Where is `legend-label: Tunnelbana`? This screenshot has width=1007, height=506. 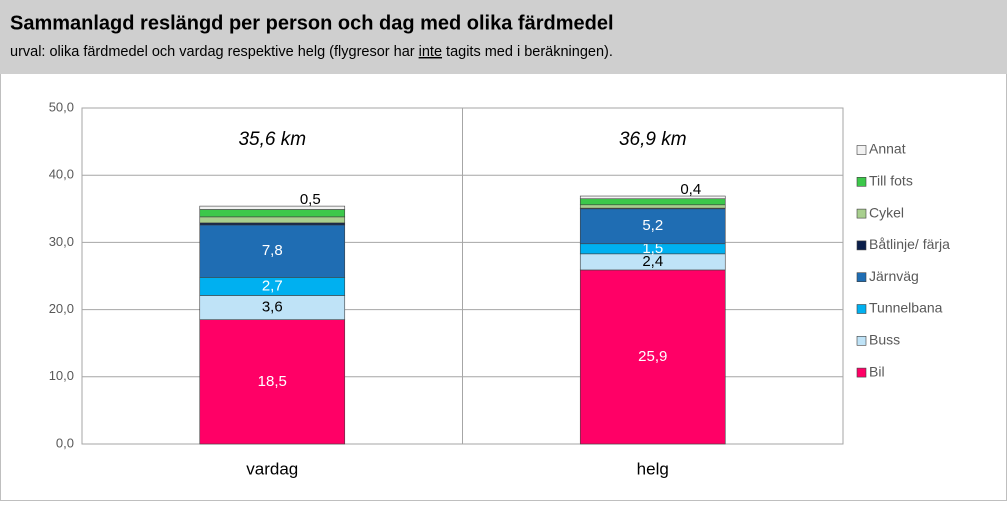
legend-label: Tunnelbana is located at coordinates (906, 308).